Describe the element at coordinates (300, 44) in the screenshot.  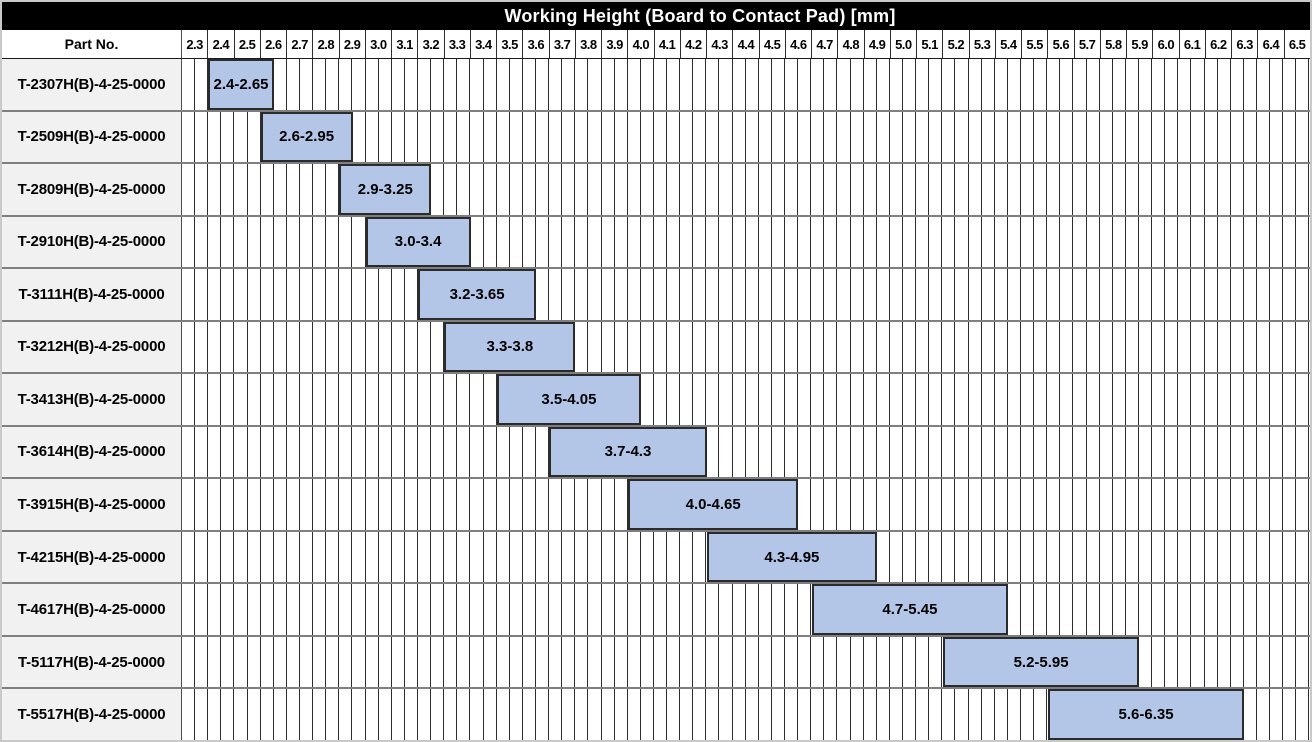
I see `tick-label-2.7: 2.7` at that location.